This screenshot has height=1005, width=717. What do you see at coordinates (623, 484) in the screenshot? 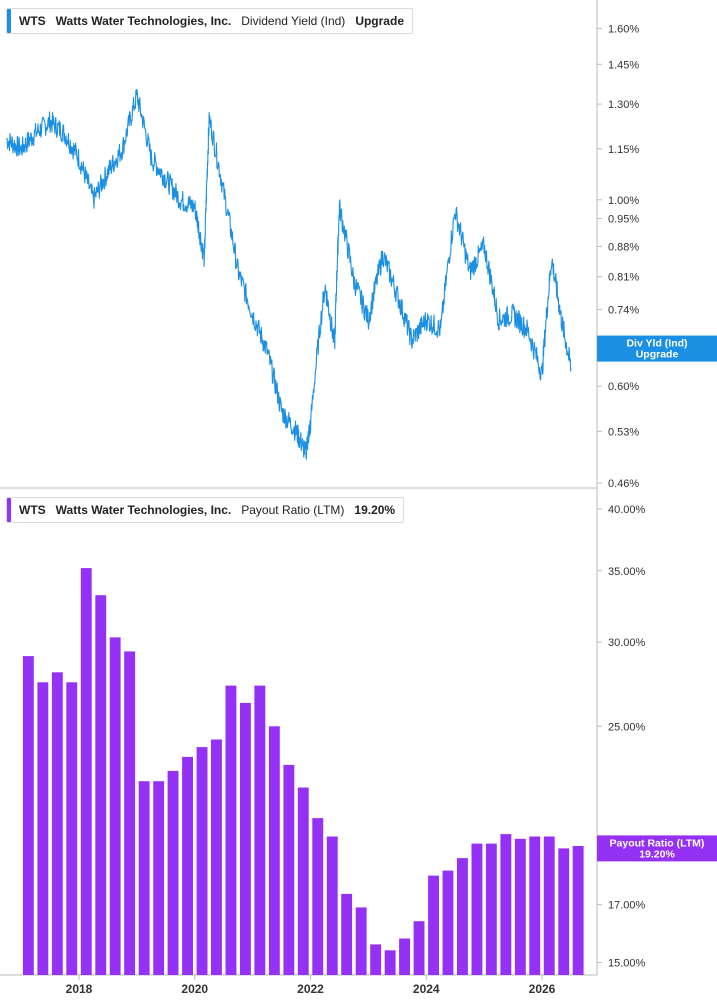
I see `yield-tick-label: 0.46%` at bounding box center [623, 484].